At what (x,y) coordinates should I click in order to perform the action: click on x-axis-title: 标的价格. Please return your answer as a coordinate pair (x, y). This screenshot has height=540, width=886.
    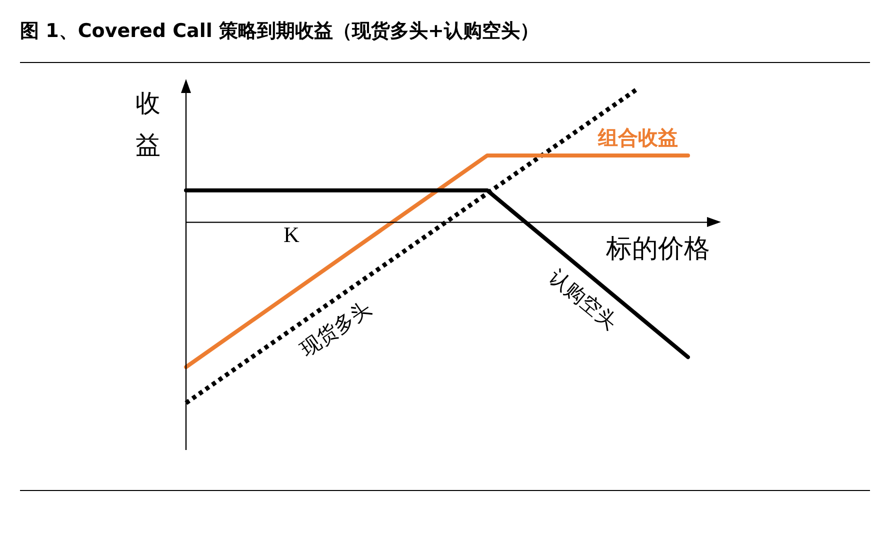
    Looking at the image, I should click on (657, 249).